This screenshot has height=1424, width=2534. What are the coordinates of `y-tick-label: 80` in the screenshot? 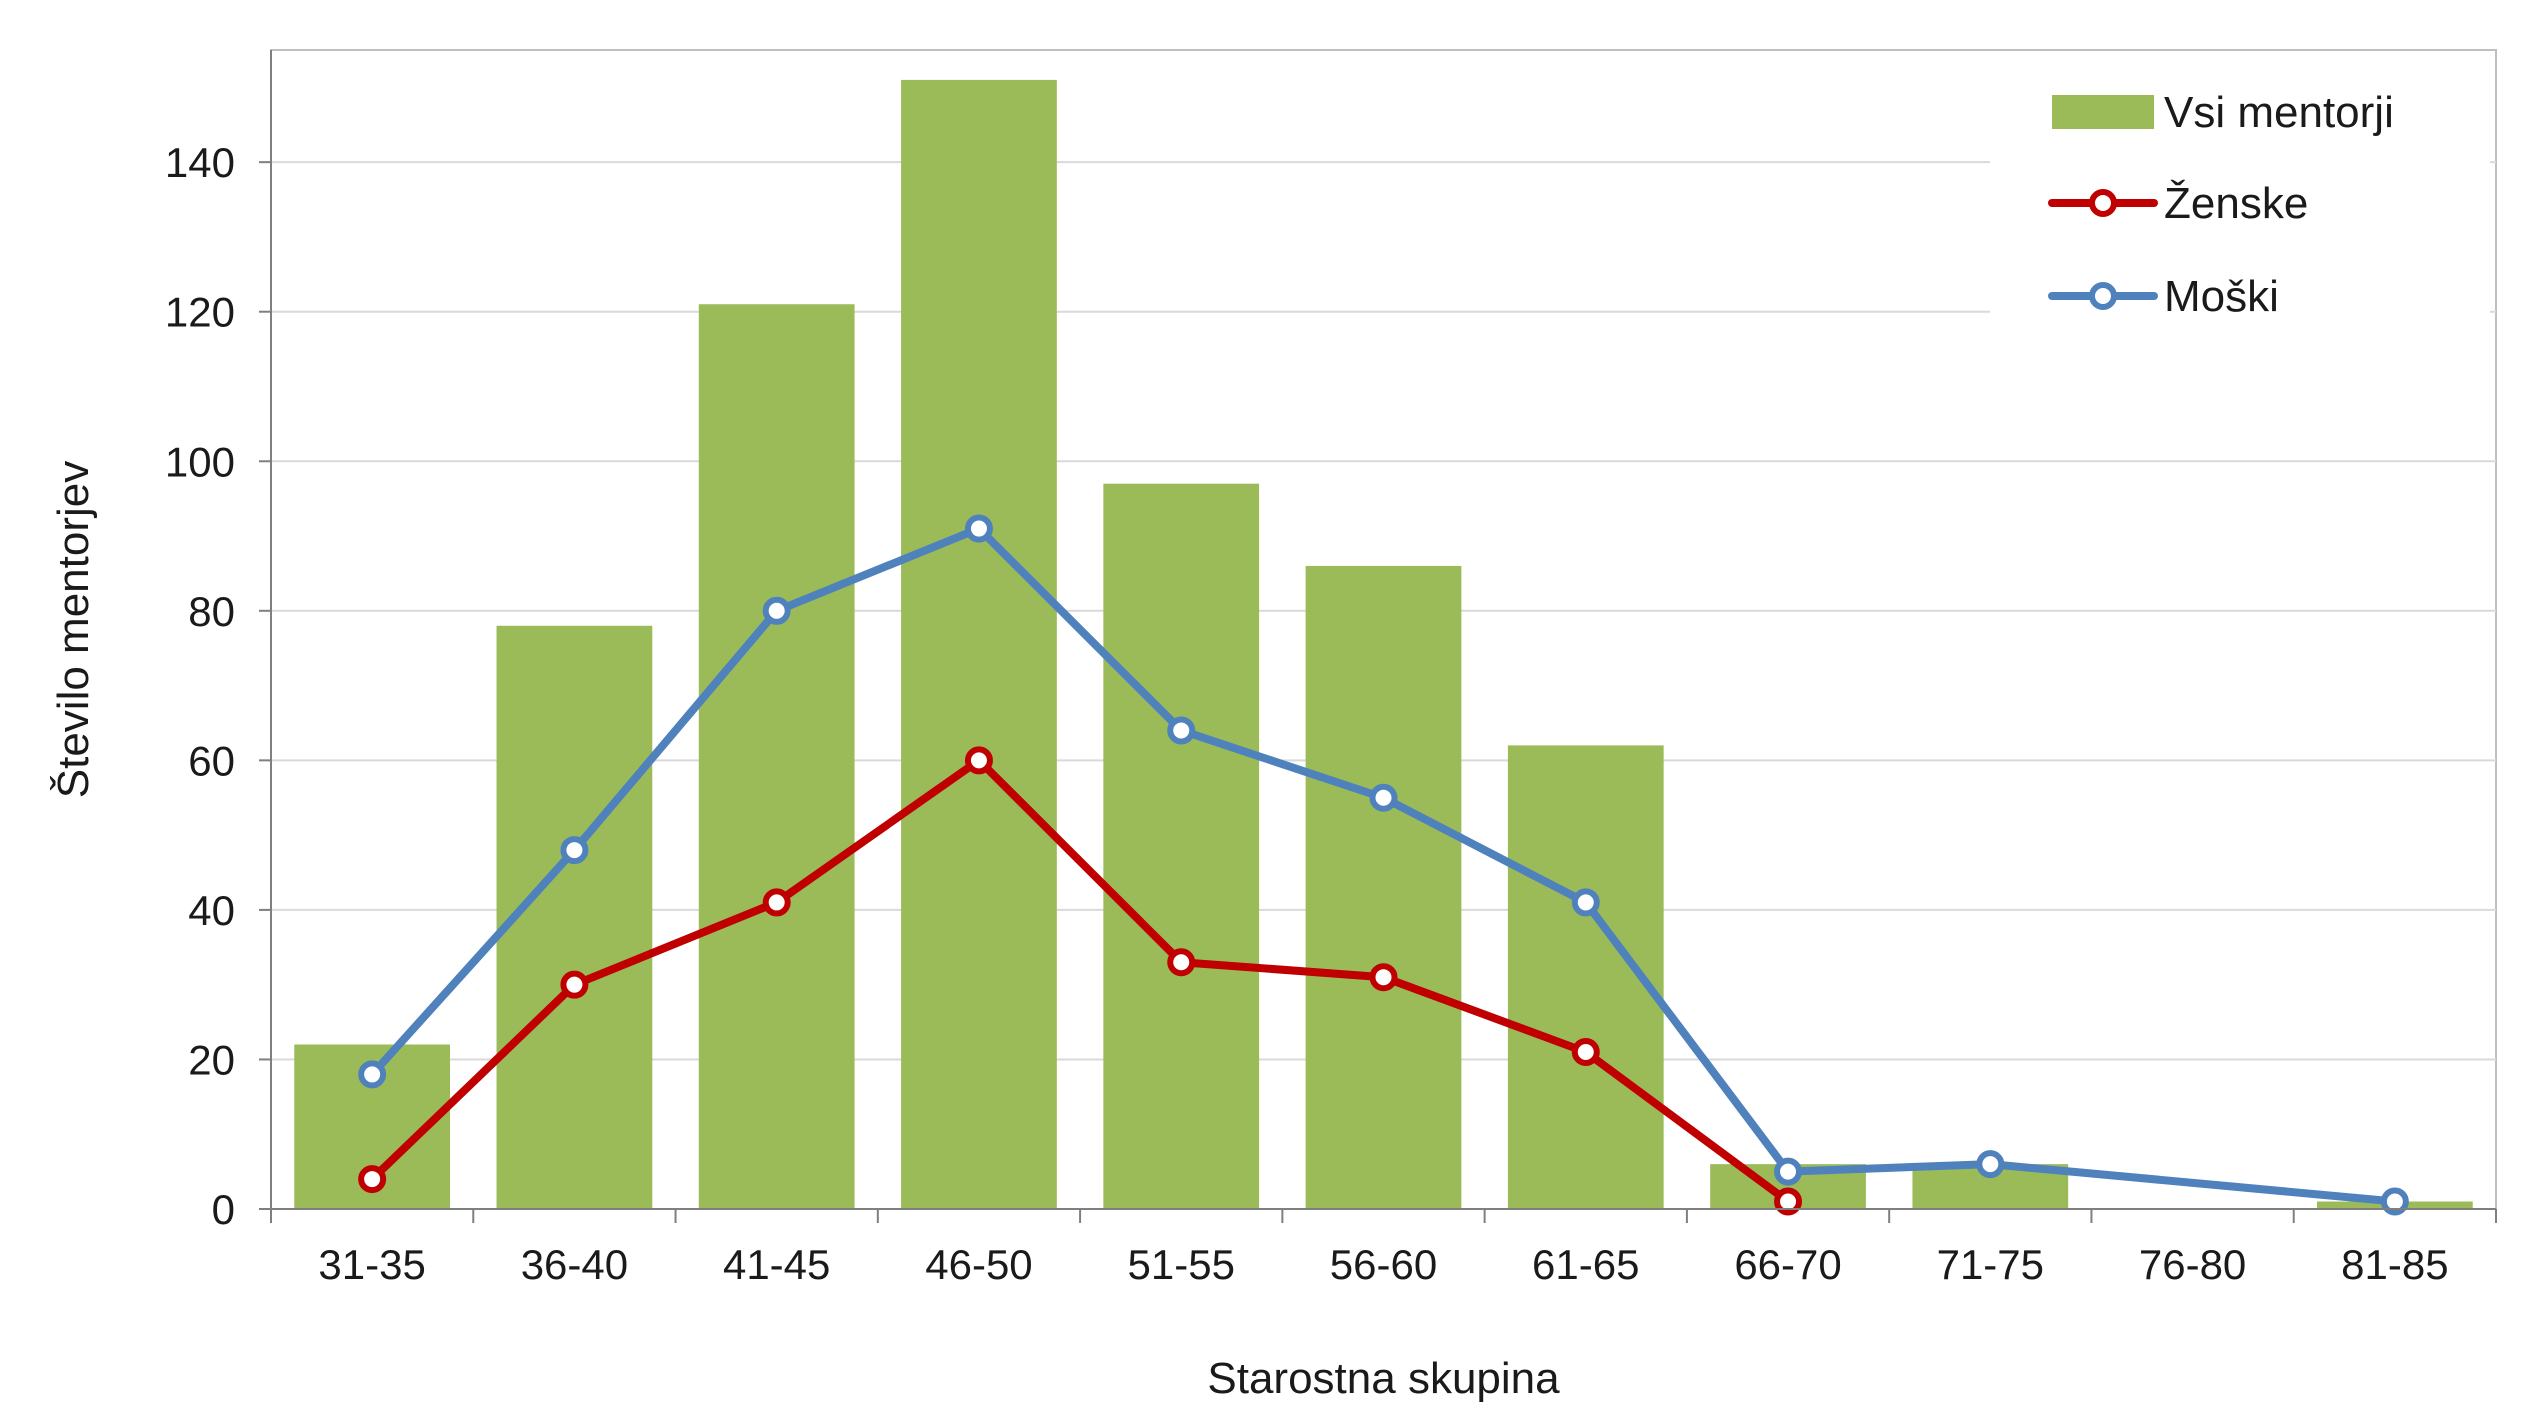 It's located at (211, 611).